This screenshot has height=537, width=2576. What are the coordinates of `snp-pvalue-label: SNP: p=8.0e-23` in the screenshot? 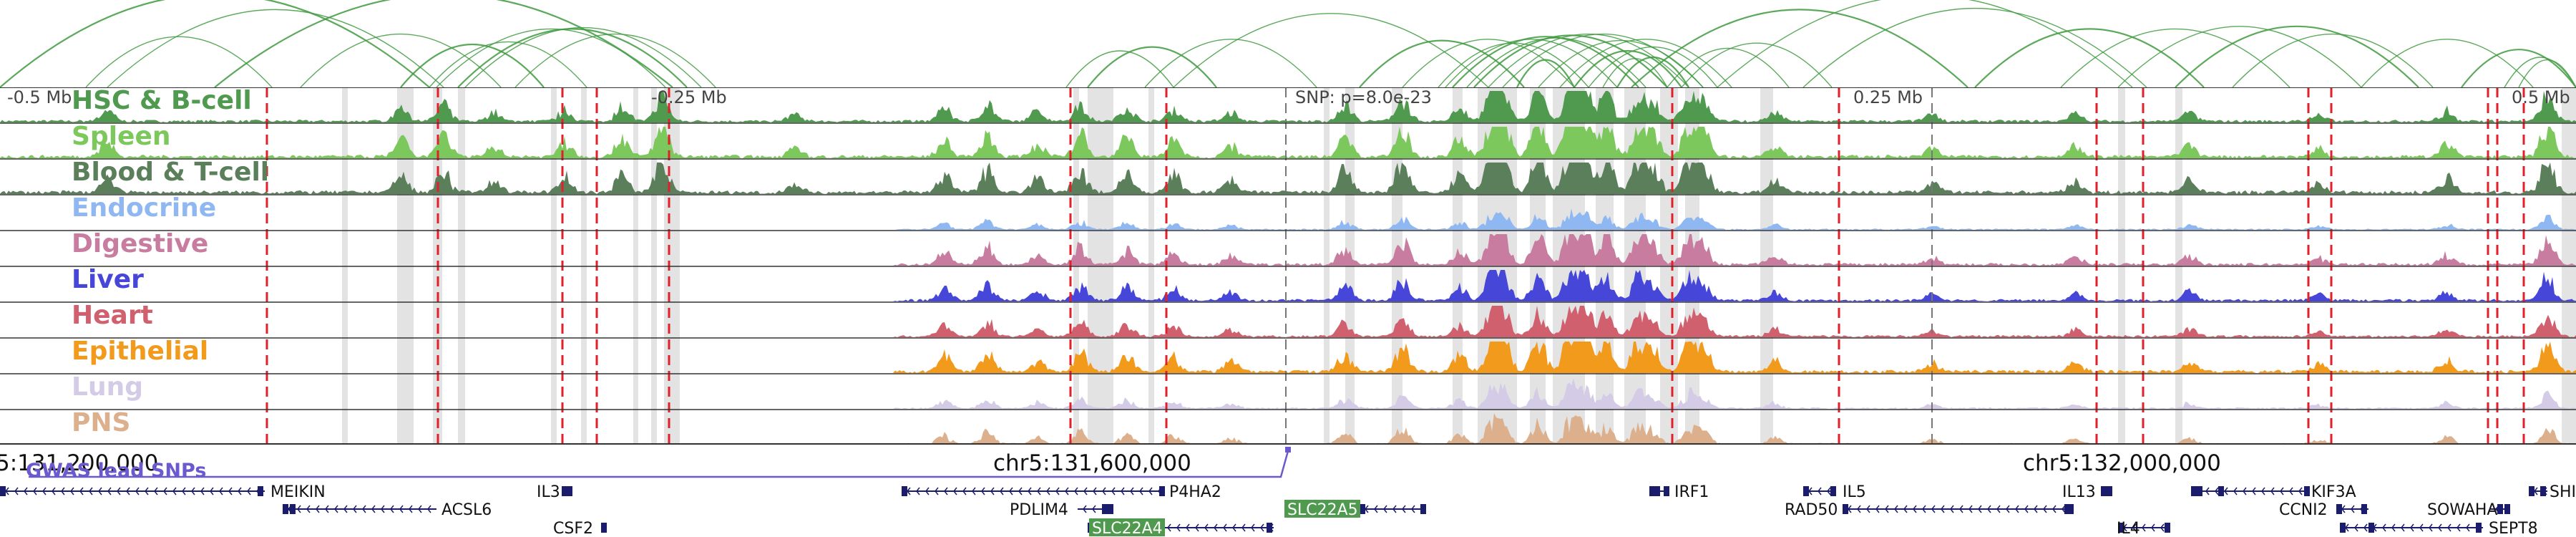 It's located at (1363, 97).